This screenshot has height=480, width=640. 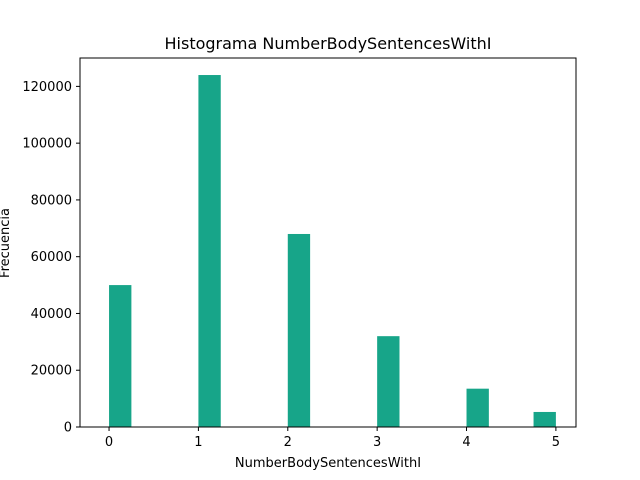 What do you see at coordinates (332, 438) in the screenshot?
I see `x-axis-ticks: 0 1 2 3 4 5` at bounding box center [332, 438].